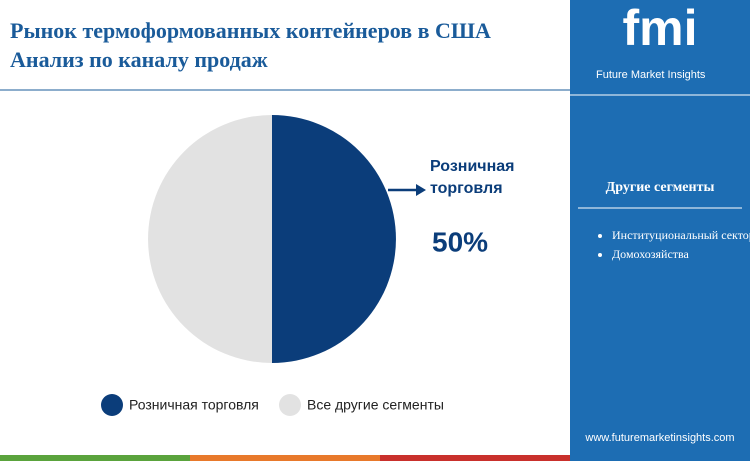 This screenshot has height=461, width=750. I want to click on sidebar-heading: Другие сегменты, so click(660, 187).